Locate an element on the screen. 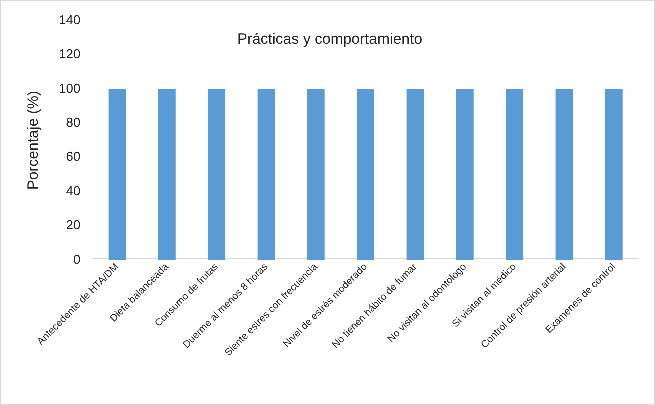 Image resolution: width=655 pixels, height=405 pixels. y-tick-label: 120 is located at coordinates (69, 54).